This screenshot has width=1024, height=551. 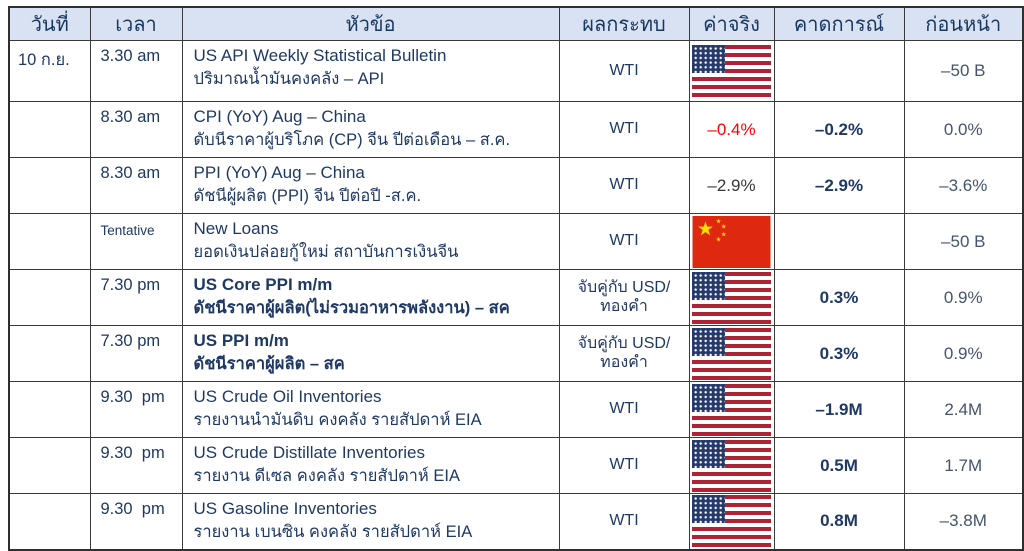 What do you see at coordinates (731, 185) in the screenshot?
I see `actual-cell: –2.9%` at bounding box center [731, 185].